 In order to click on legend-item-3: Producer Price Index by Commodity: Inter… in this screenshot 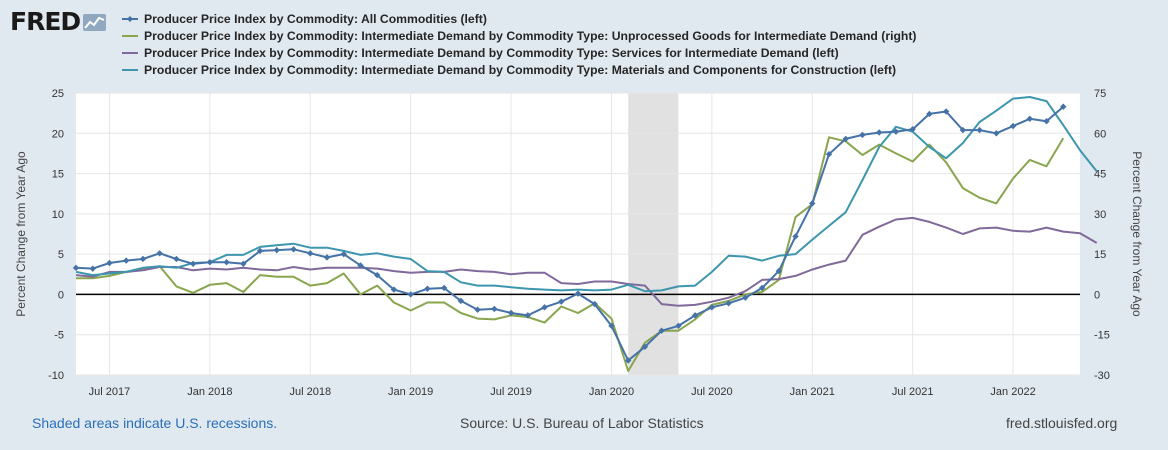, I will do `click(519, 69)`.